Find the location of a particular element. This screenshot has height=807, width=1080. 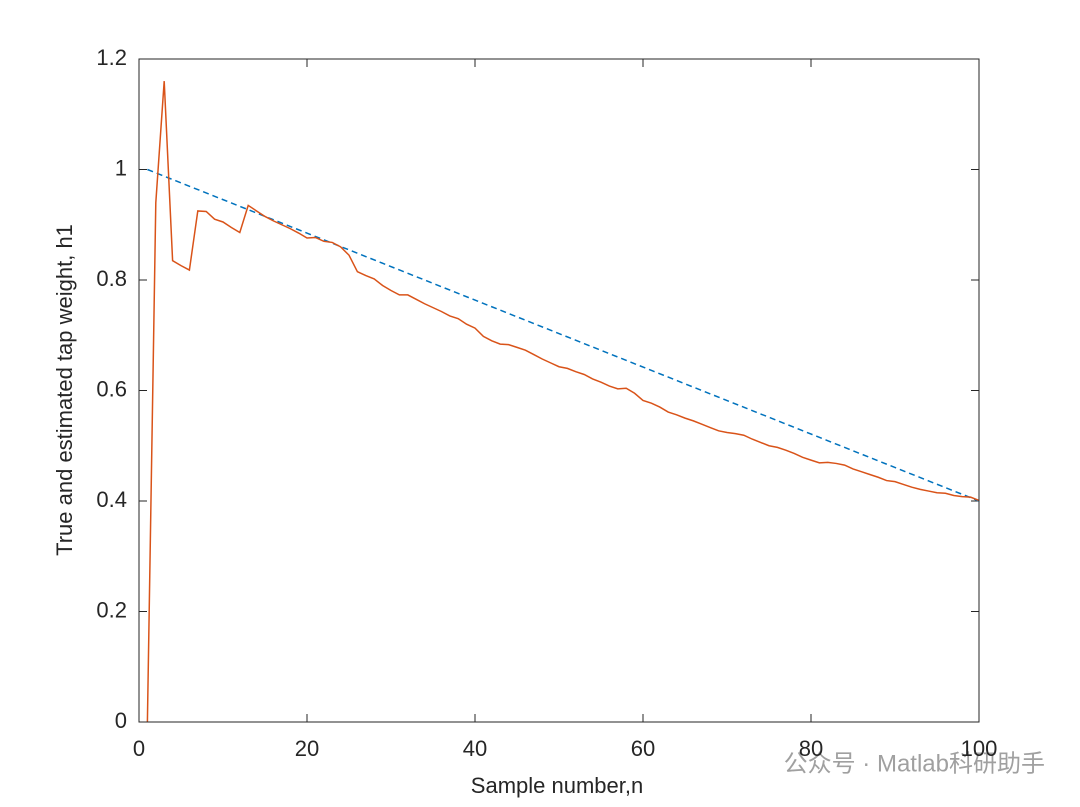

y-axis-label: True and estimated tap weight, h1 is located at coordinates (64, 390).